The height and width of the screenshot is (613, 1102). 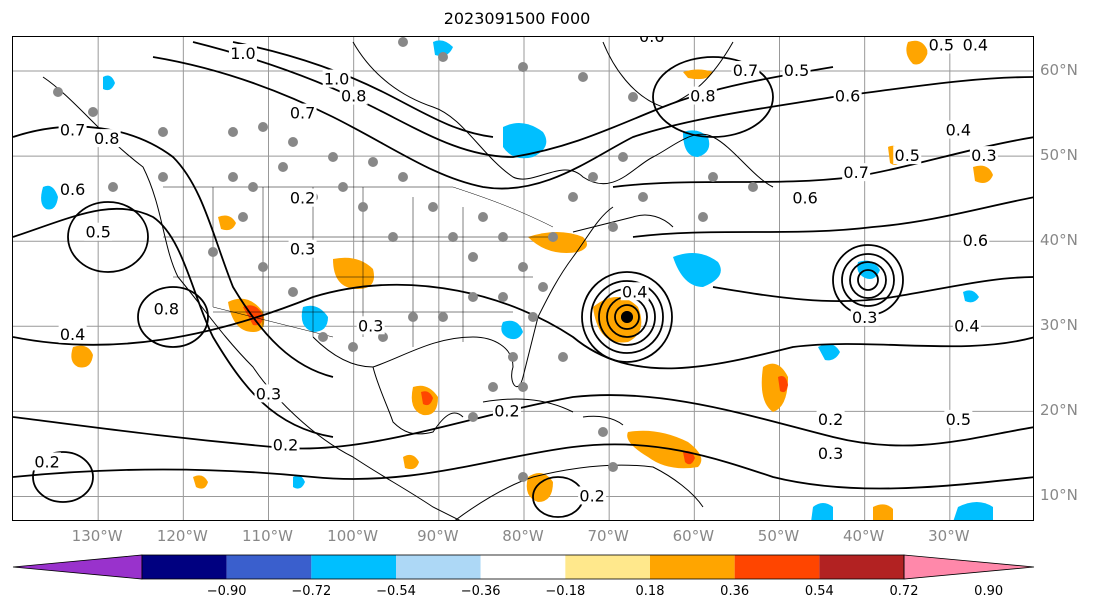 What do you see at coordinates (1059, 410) in the screenshot?
I see `y-tick-label: 20°N` at bounding box center [1059, 410].